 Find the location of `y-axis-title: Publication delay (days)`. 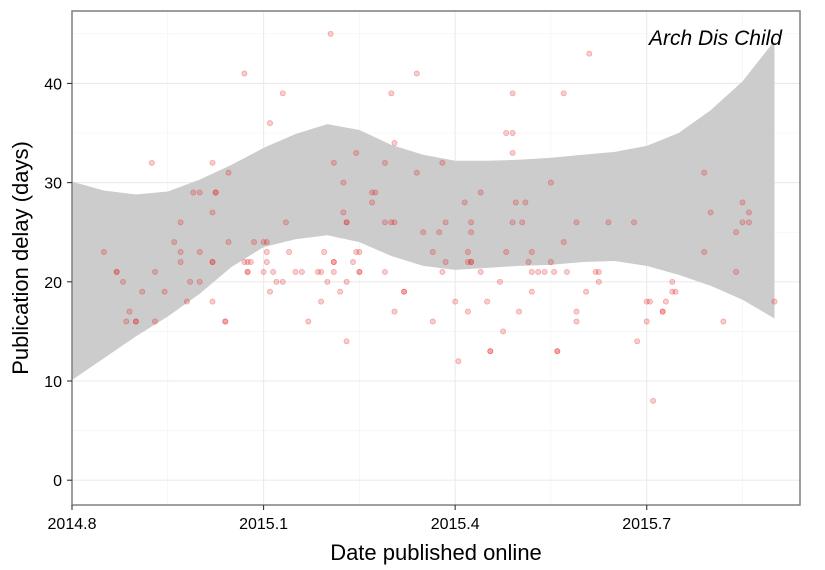

y-axis-title: Publication delay (days) is located at coordinates (20, 258).